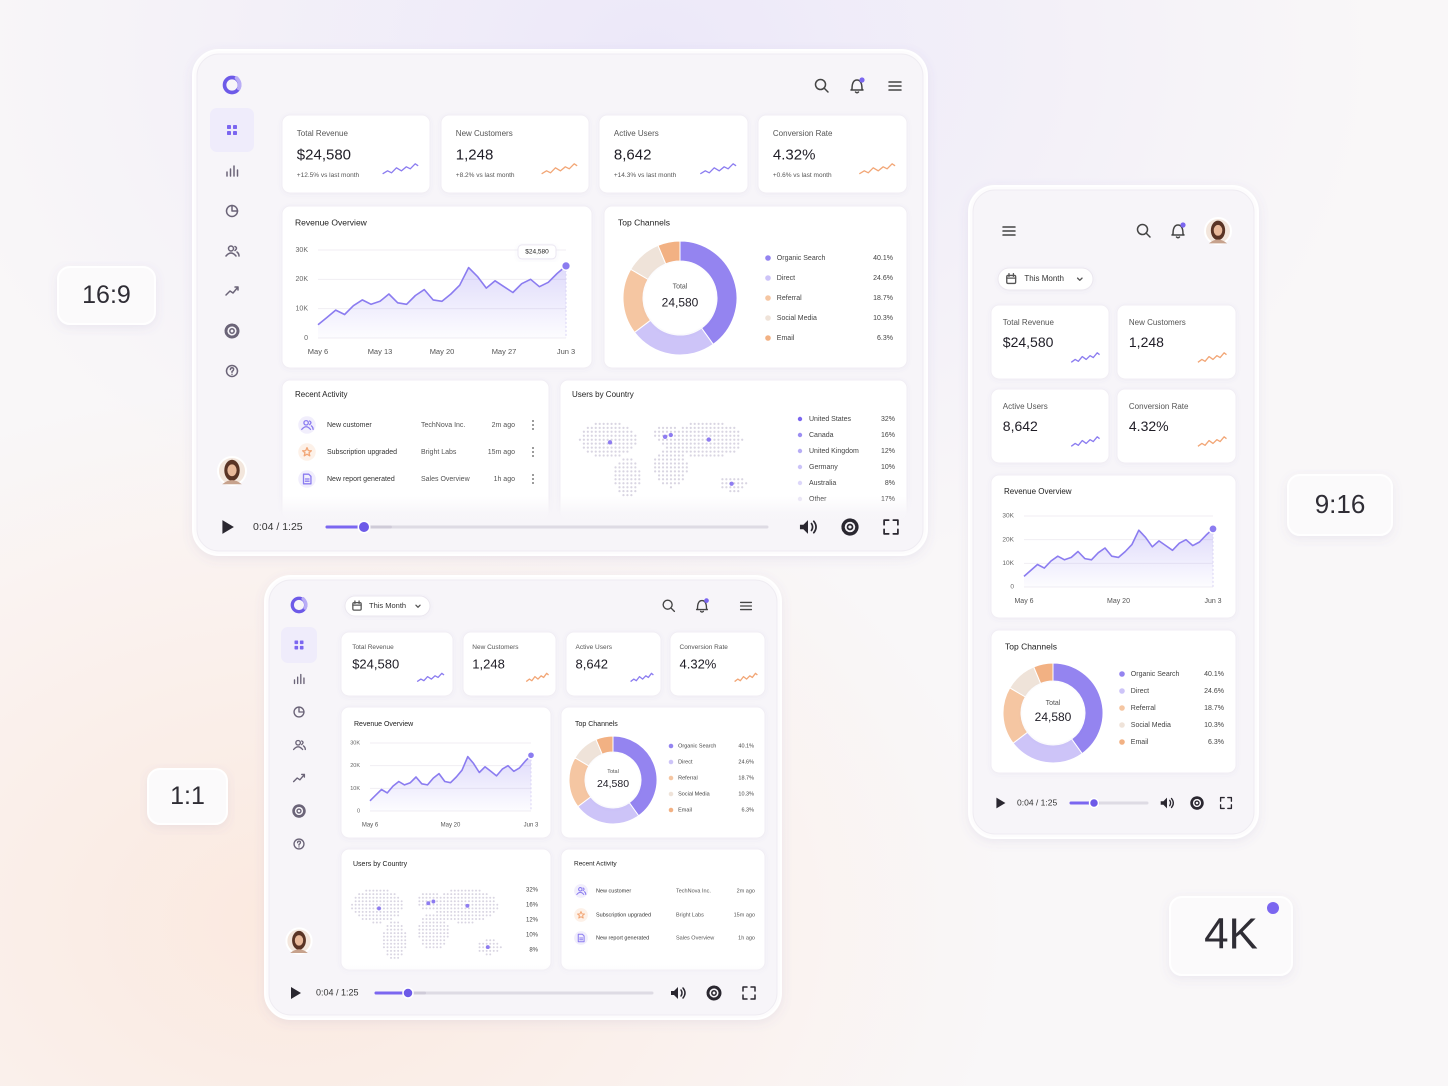  What do you see at coordinates (533, 951) in the screenshot?
I see `country-share: 8%` at bounding box center [533, 951].